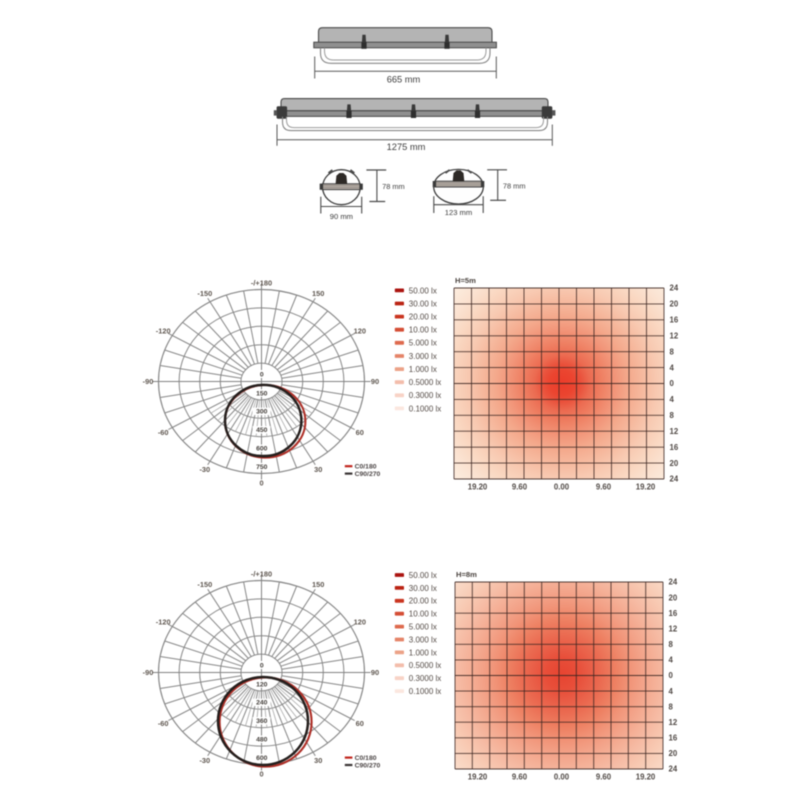  Describe the element at coordinates (262, 740) in the screenshot. I see `svg-text: 480` at that location.